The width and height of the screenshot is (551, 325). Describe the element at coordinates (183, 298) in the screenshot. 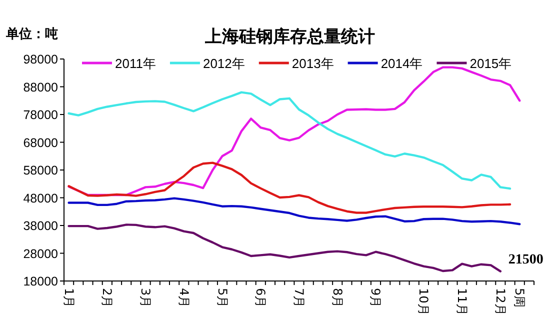

I see `x-tick-label: 4月` at that location.